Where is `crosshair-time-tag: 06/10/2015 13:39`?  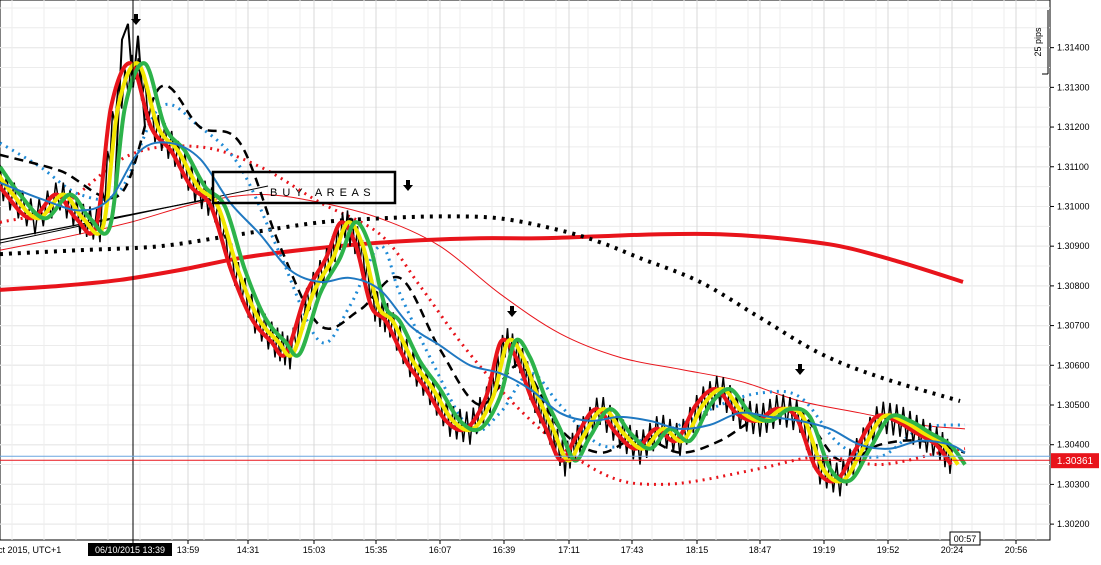 crosshair-time-tag: 06/10/2015 13:39 is located at coordinates (130, 549).